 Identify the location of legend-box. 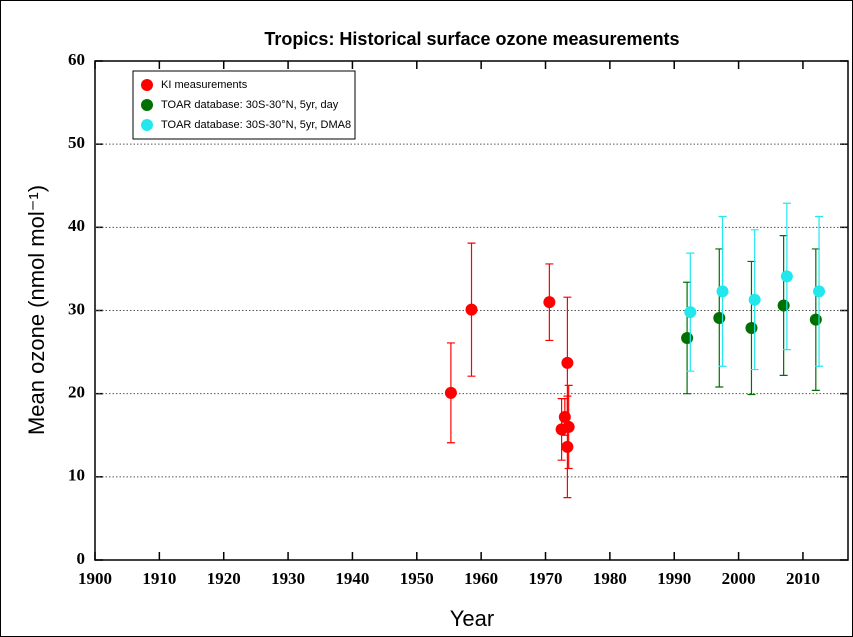
(244, 105).